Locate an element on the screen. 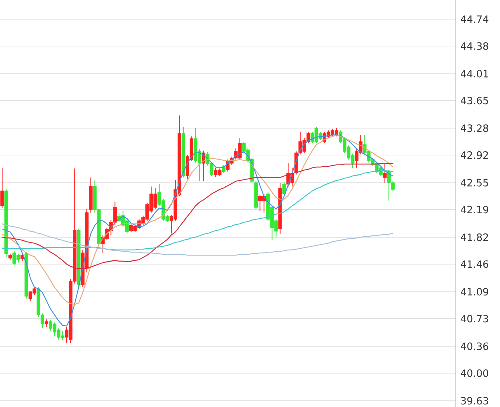 The width and height of the screenshot is (500, 407). y-tick-label: 44.74 is located at coordinates (475, 20).